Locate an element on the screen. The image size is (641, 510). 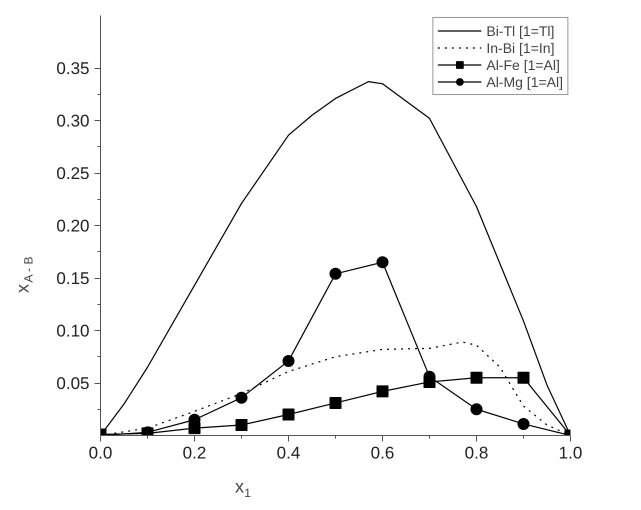
y-tick-label: 0.20 is located at coordinates (73, 226).